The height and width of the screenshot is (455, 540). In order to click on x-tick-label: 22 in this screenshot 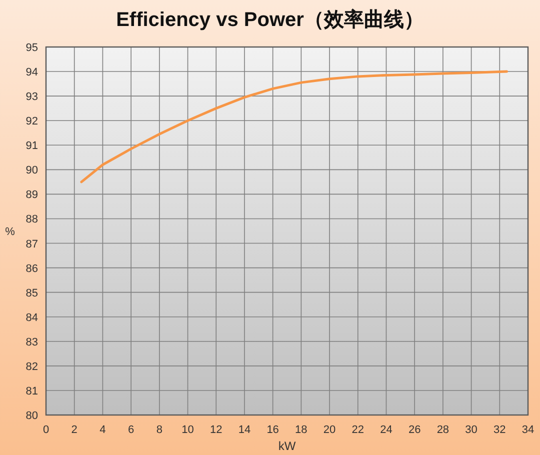, I will do `click(358, 430)`.